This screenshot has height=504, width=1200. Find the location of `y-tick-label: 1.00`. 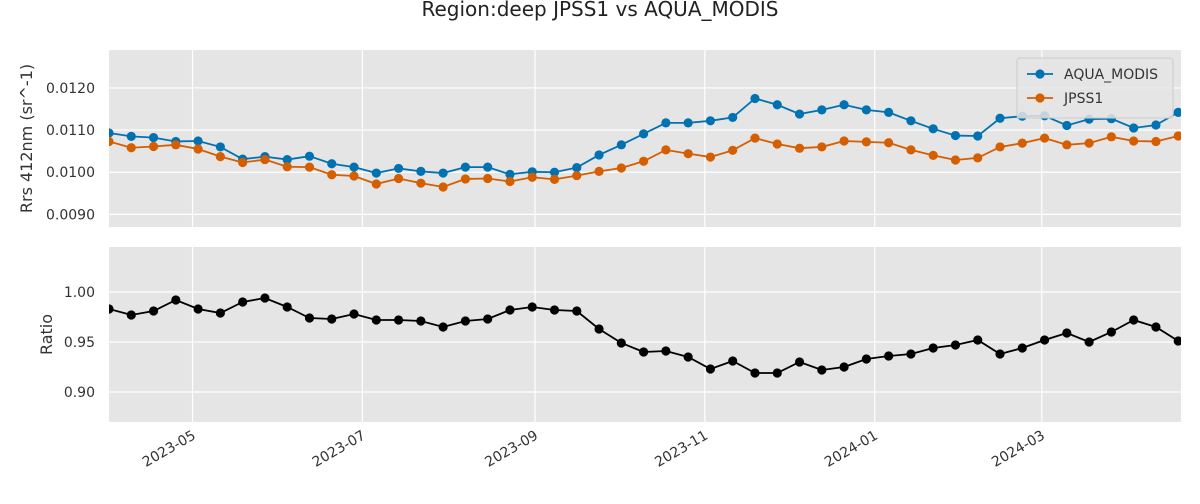

y-tick-label: 1.00 is located at coordinates (79, 293).